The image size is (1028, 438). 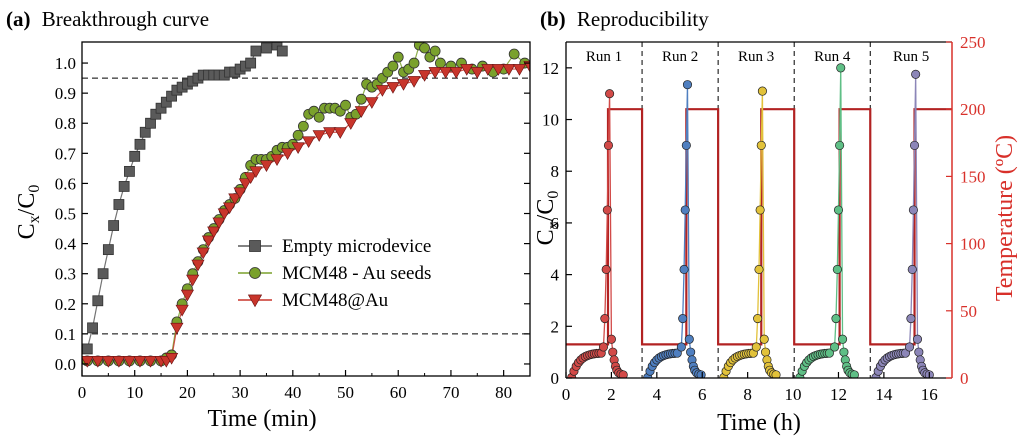 I want to click on panel-a-title-text: Breakthrough curve, so click(x=125, y=19).